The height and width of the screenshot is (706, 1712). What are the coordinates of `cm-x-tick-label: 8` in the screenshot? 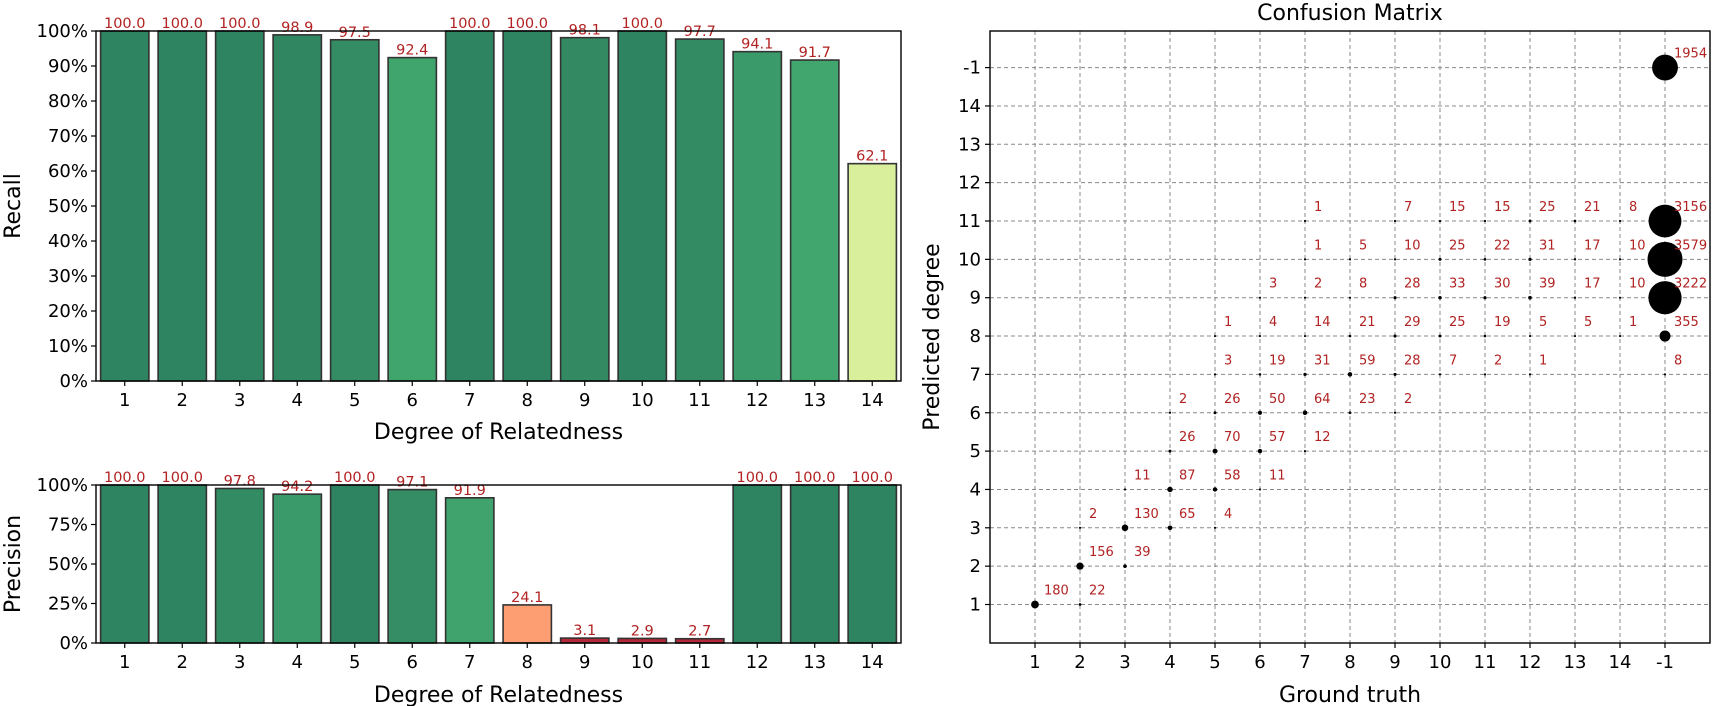 It's located at (1349, 662).